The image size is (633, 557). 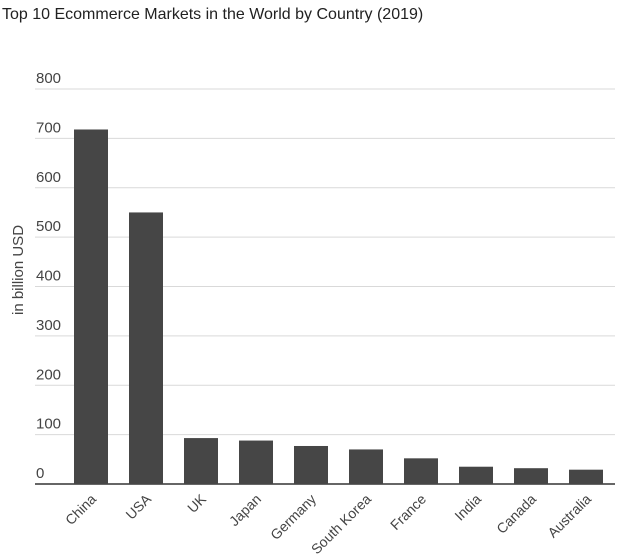 What do you see at coordinates (138, 506) in the screenshot?
I see `x-tick-label: USA` at bounding box center [138, 506].